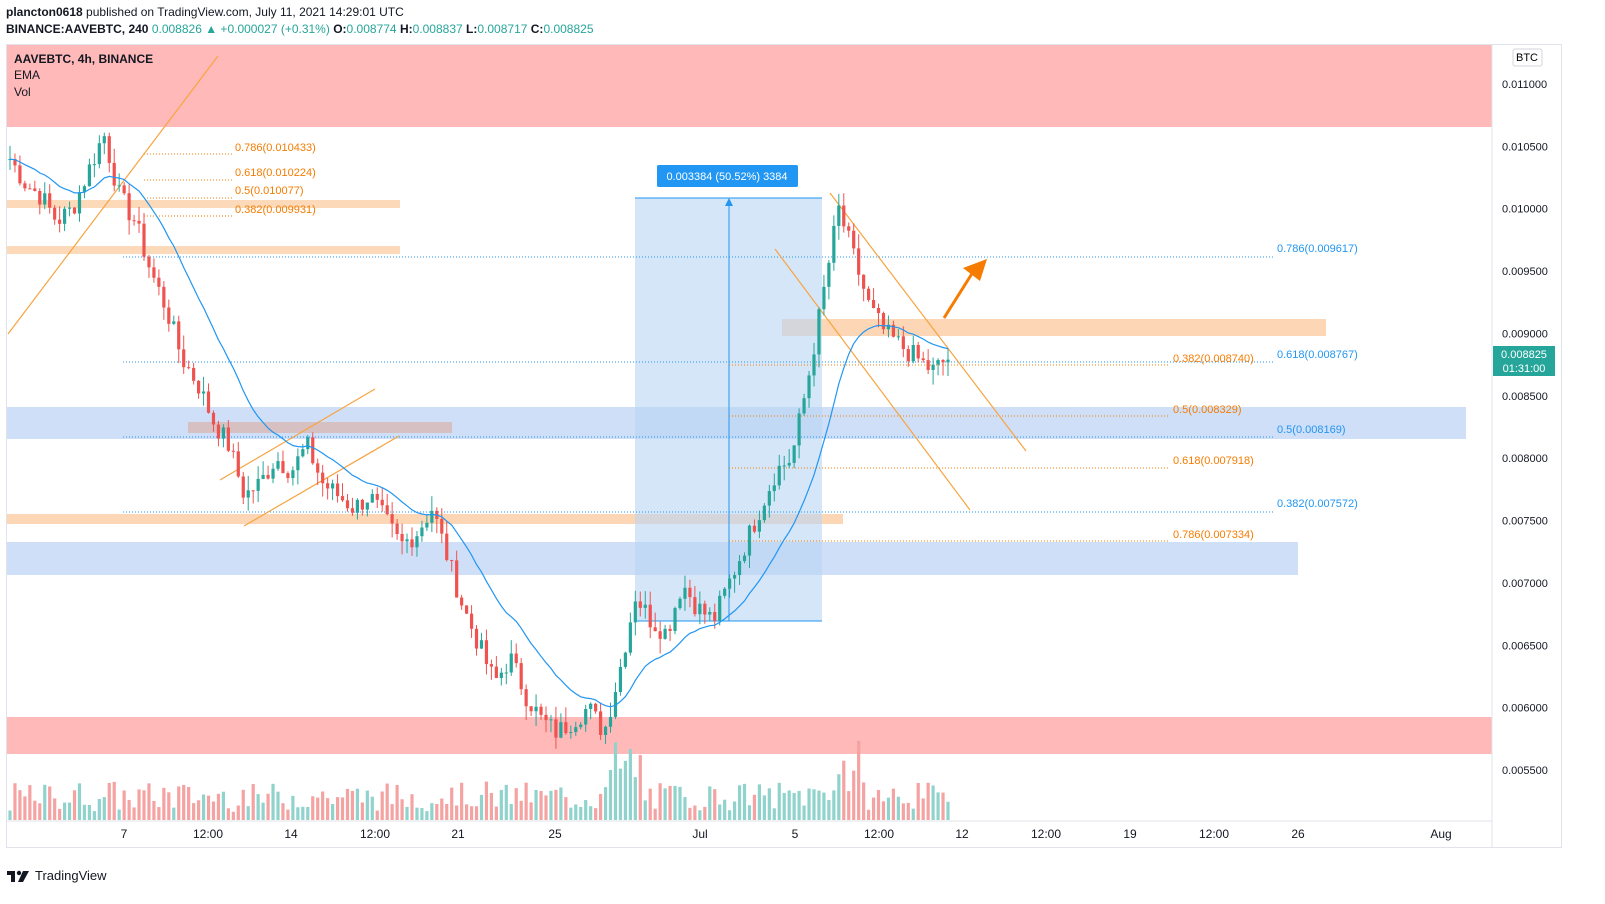  Describe the element at coordinates (22, 92) in the screenshot. I see `legend-vol: Vol` at that location.